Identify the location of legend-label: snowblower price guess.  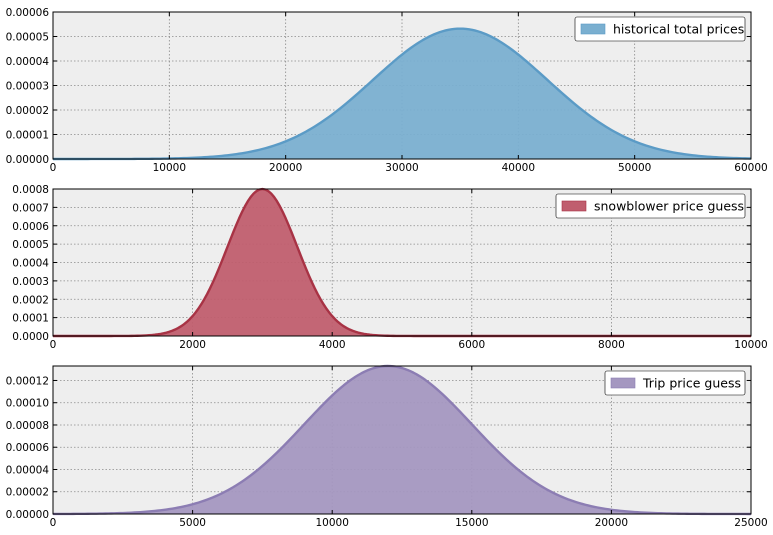
(669, 206).